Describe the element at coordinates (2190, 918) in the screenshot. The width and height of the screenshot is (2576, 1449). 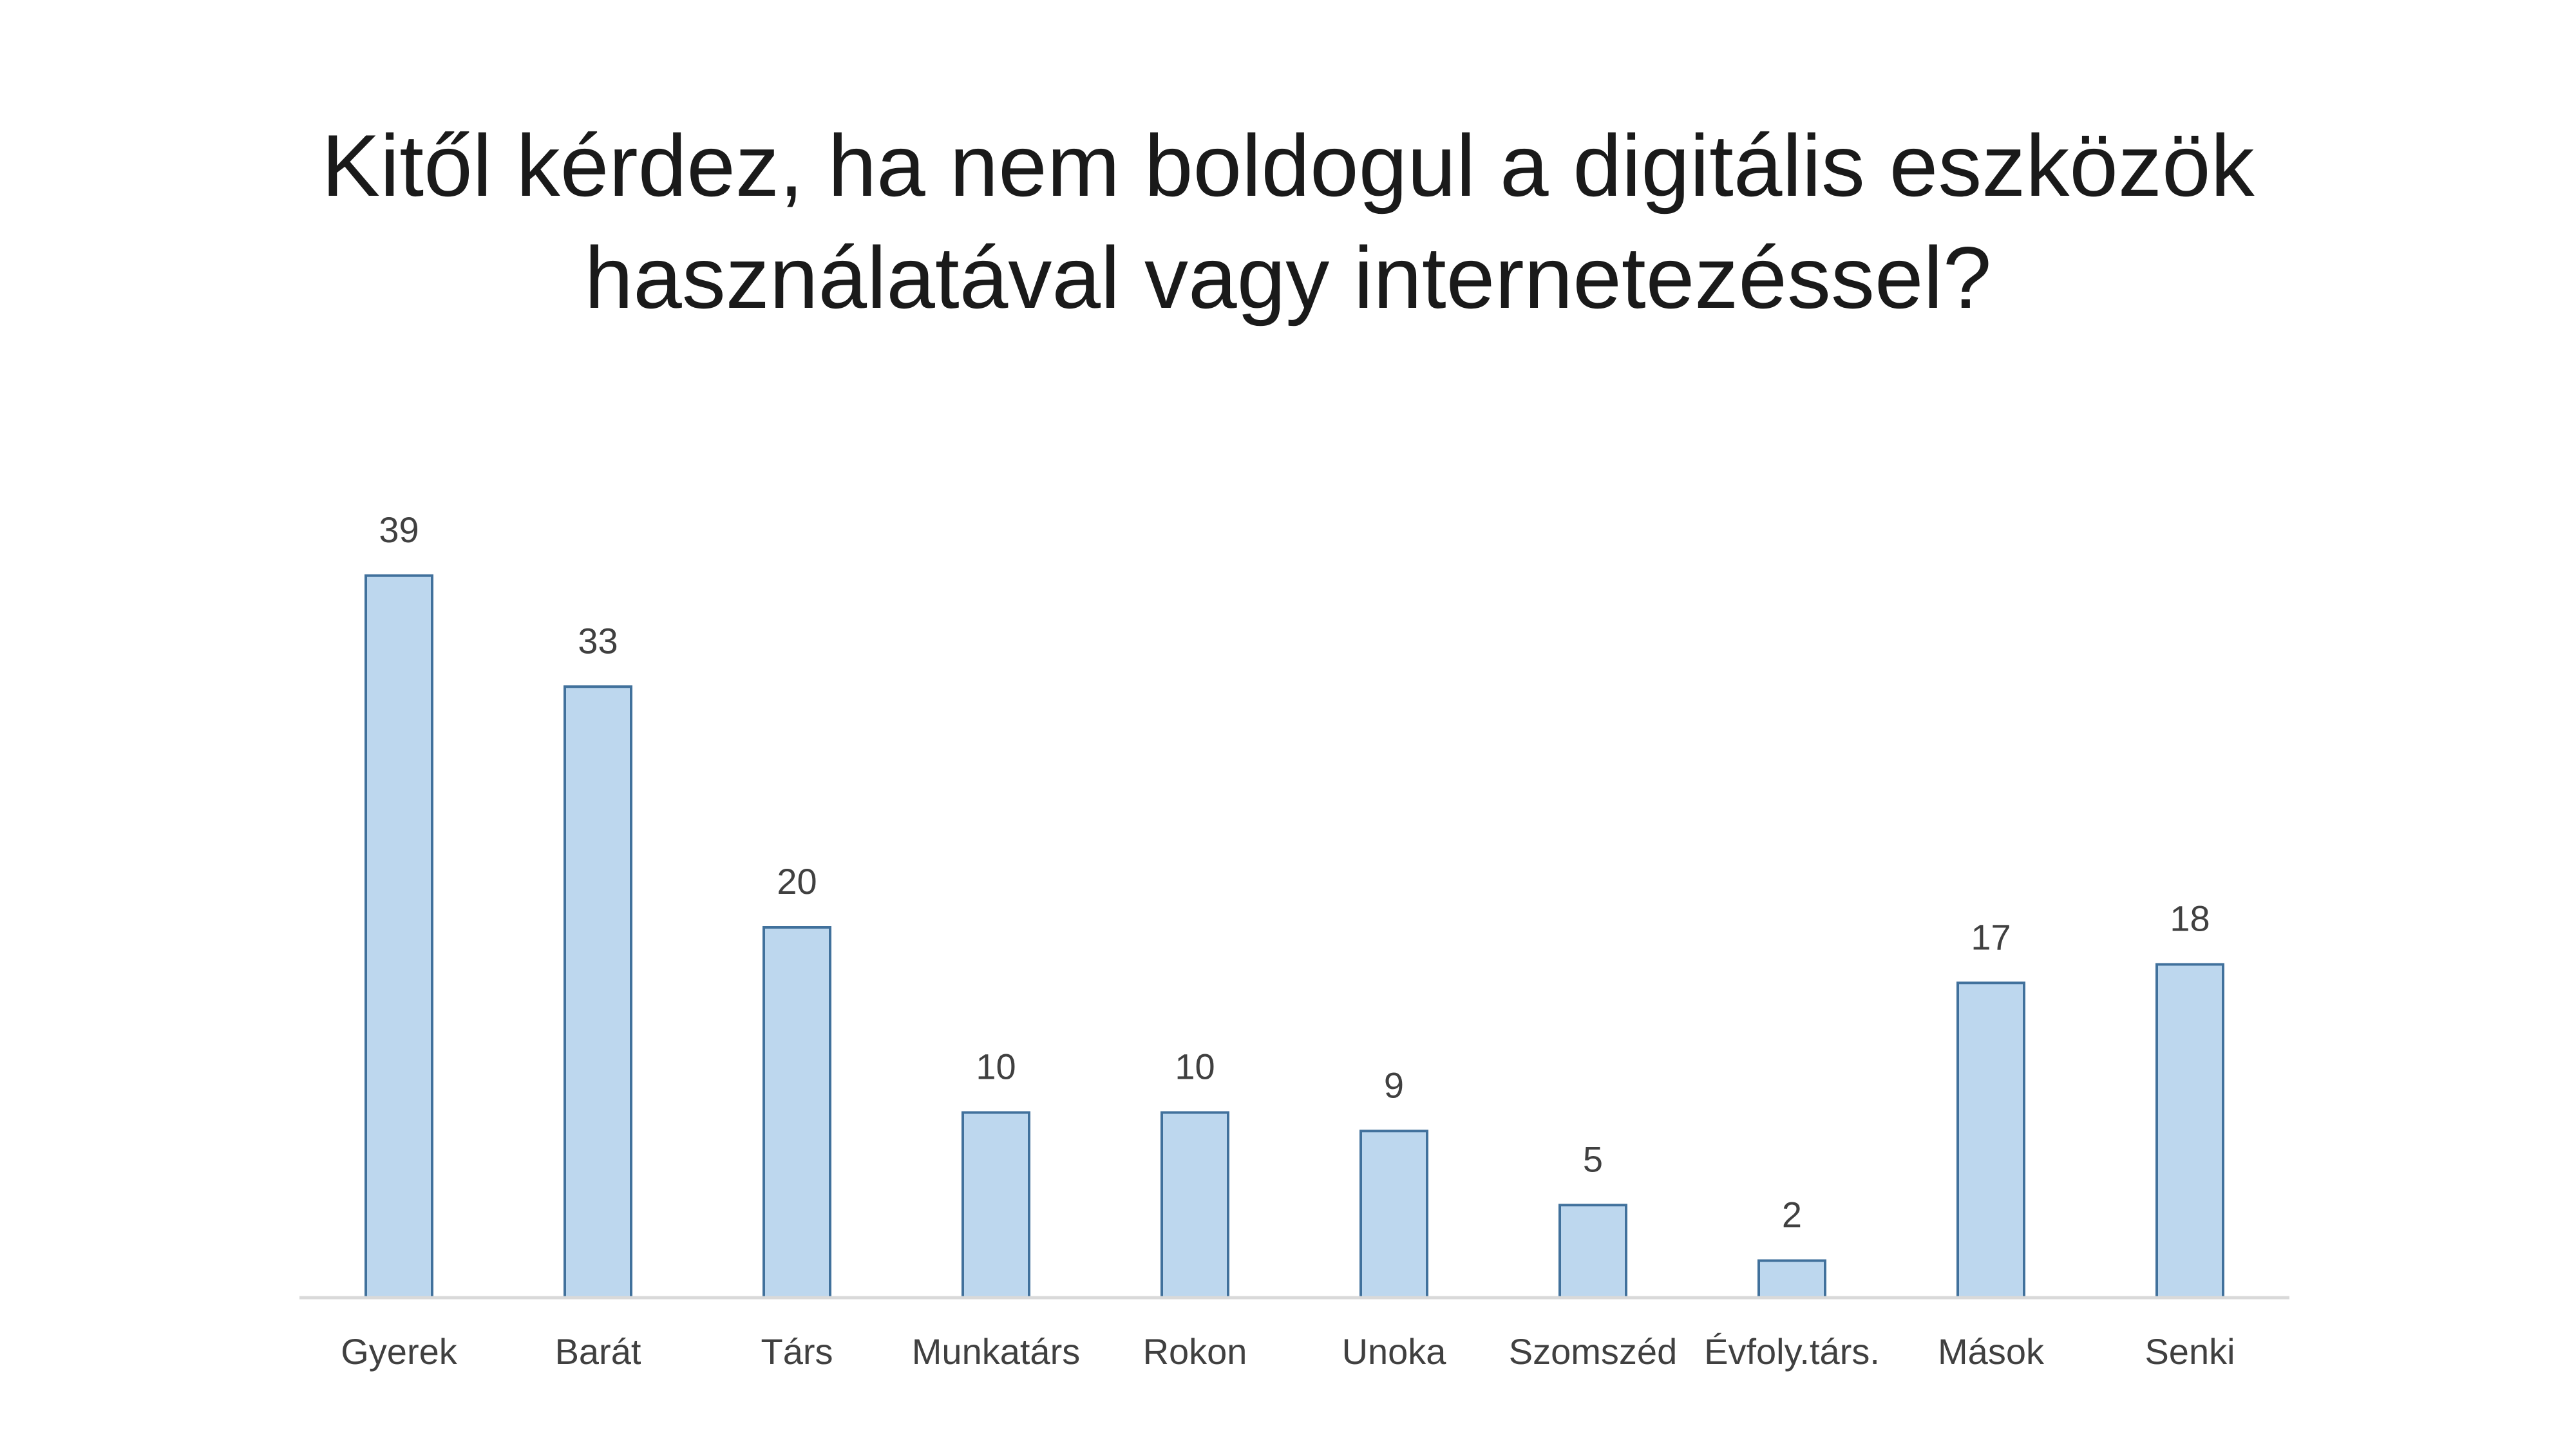
I see `data-label-senki: 18` at that location.